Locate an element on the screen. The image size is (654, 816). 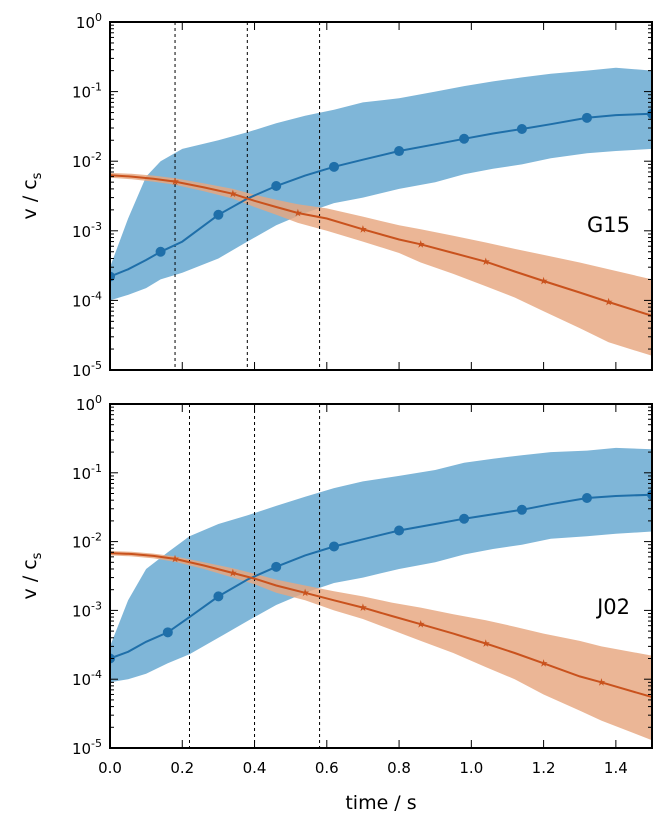
x-tick-label-7: 1.4 is located at coordinates (616, 768).